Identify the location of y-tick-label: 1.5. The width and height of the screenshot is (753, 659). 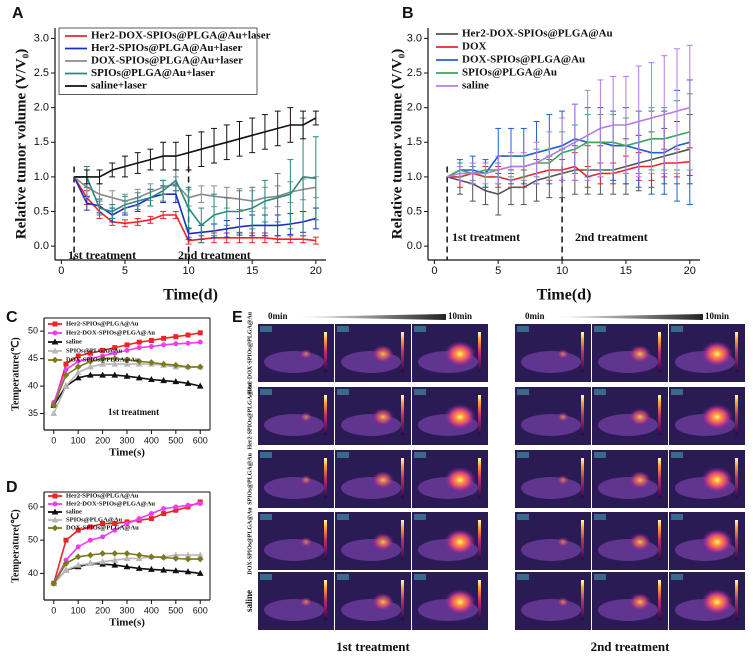
(414, 142).